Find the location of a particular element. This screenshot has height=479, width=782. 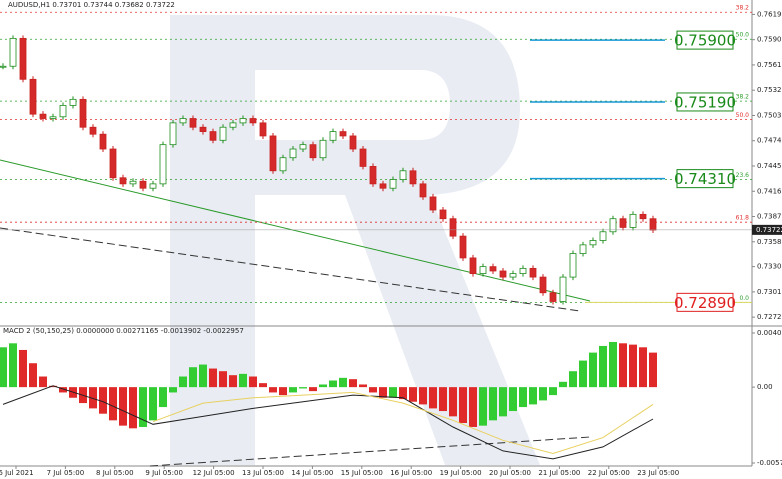

y-tick-label: 0.00 is located at coordinates (765, 387).